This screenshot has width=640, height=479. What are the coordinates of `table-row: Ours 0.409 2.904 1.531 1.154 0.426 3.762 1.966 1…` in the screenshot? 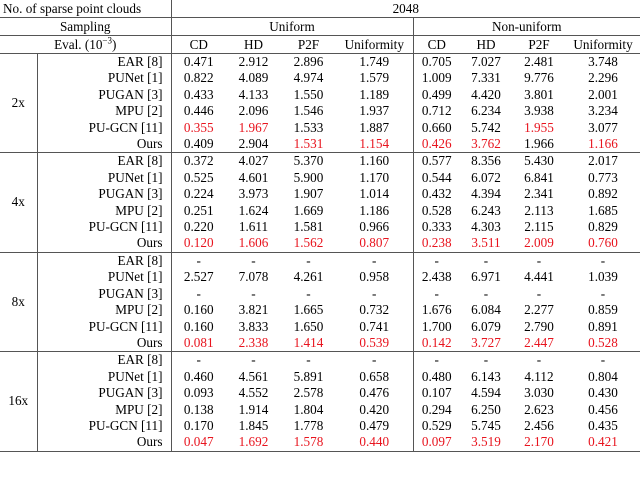 It's located at (320, 145).